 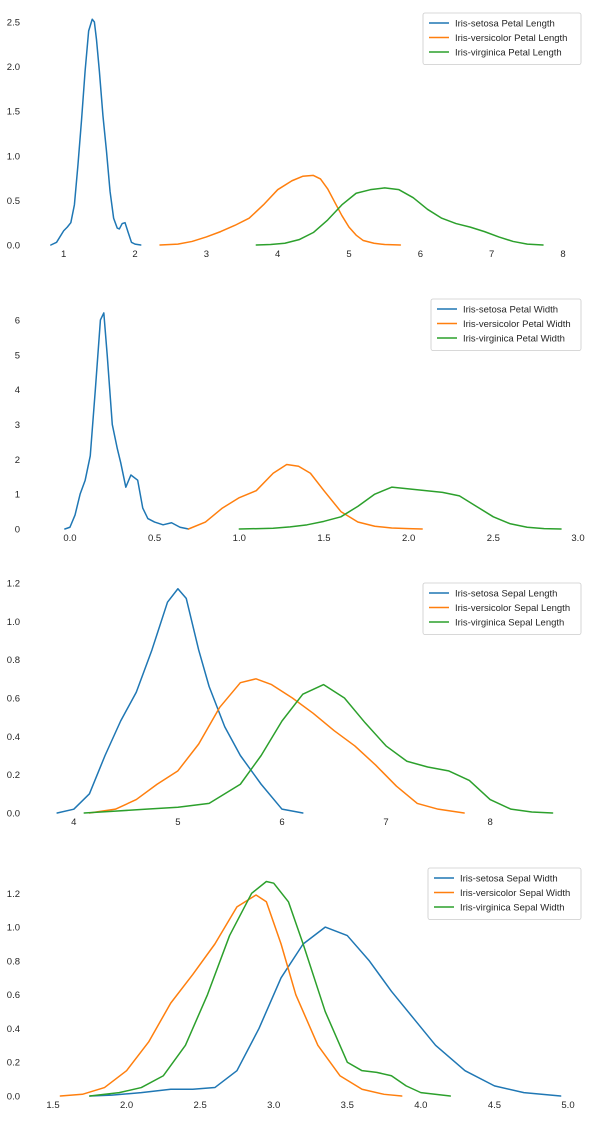 I want to click on x-tick-label: 1, so click(x=63, y=254).